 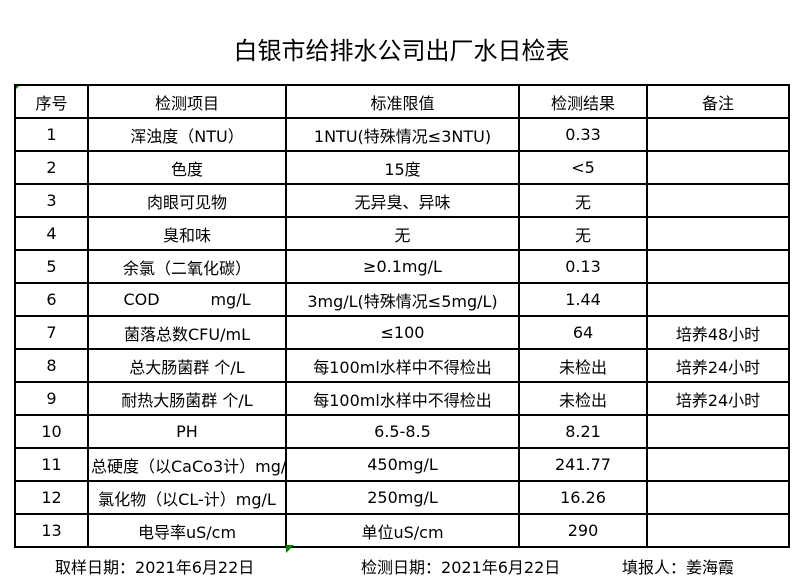 What do you see at coordinates (654, 567) in the screenshot?
I see `reporter-label: 填报人：` at bounding box center [654, 567].